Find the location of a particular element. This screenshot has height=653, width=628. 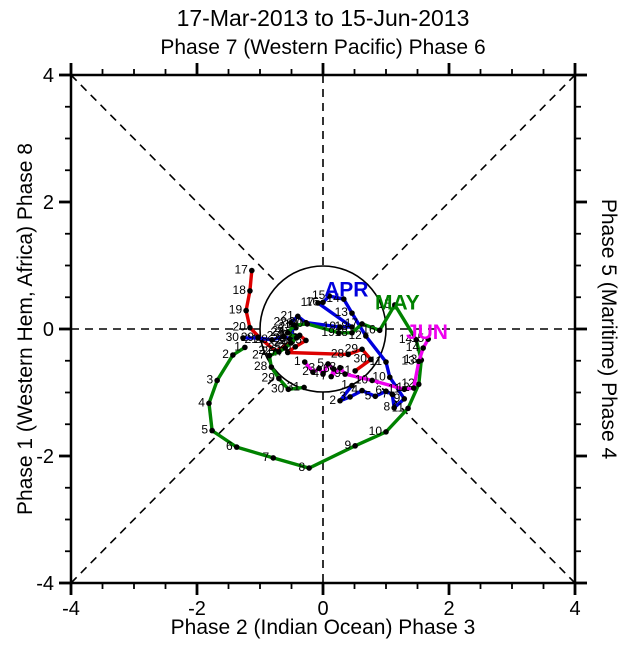

chart-title: 17-Mar-2013 to 15-Jun-2013 is located at coordinates (323, 18).